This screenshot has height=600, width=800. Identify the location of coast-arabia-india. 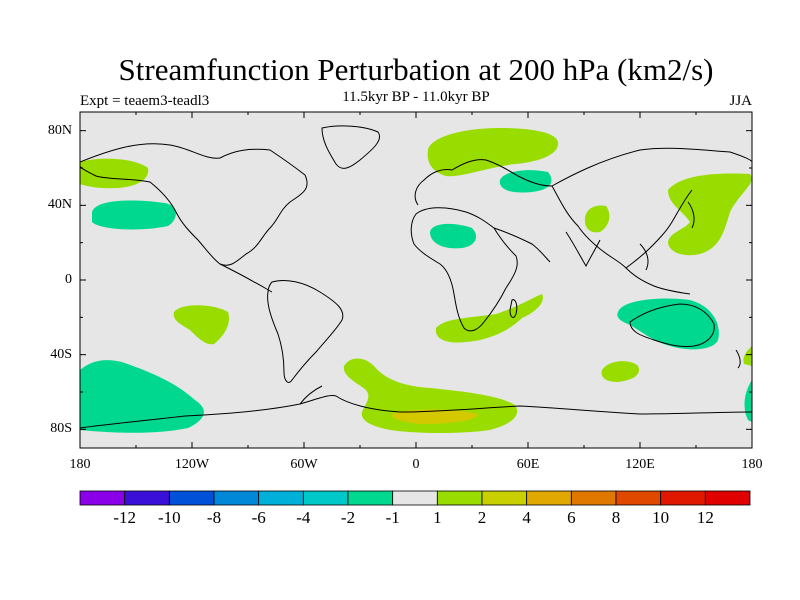
(547, 247).